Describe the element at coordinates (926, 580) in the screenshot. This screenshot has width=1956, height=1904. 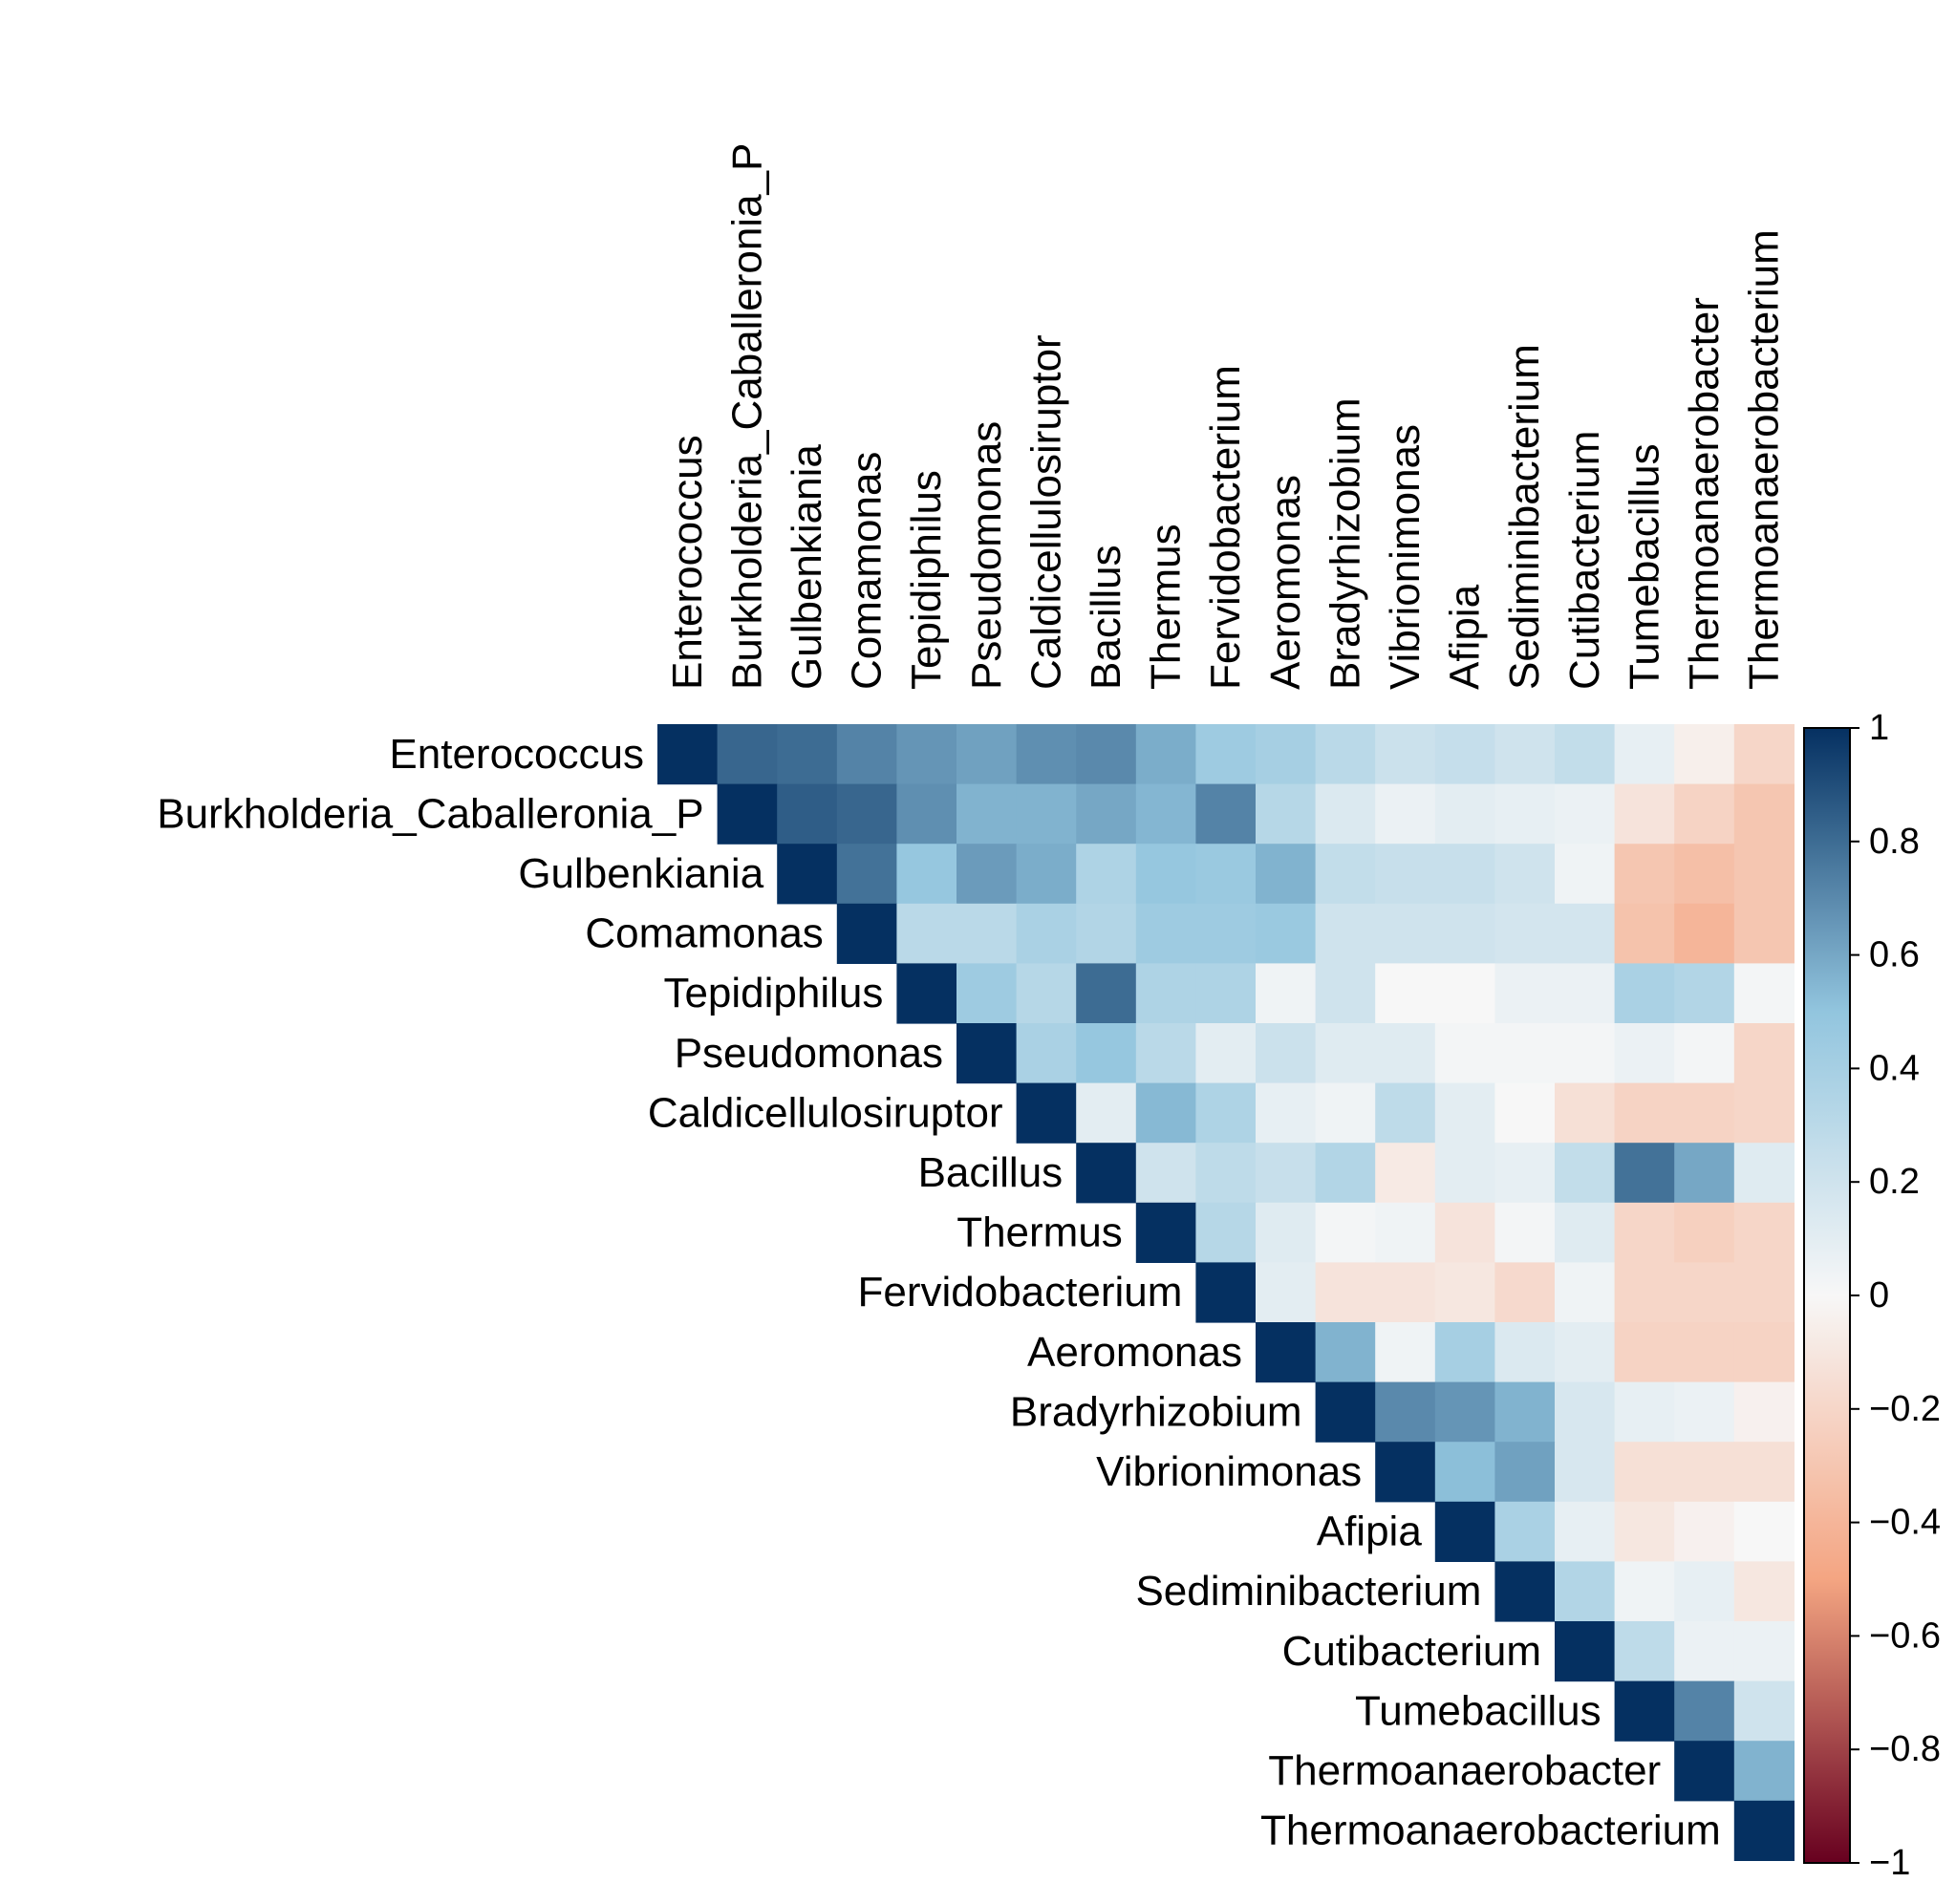
I see `column-label: Tepidiphilus` at that location.